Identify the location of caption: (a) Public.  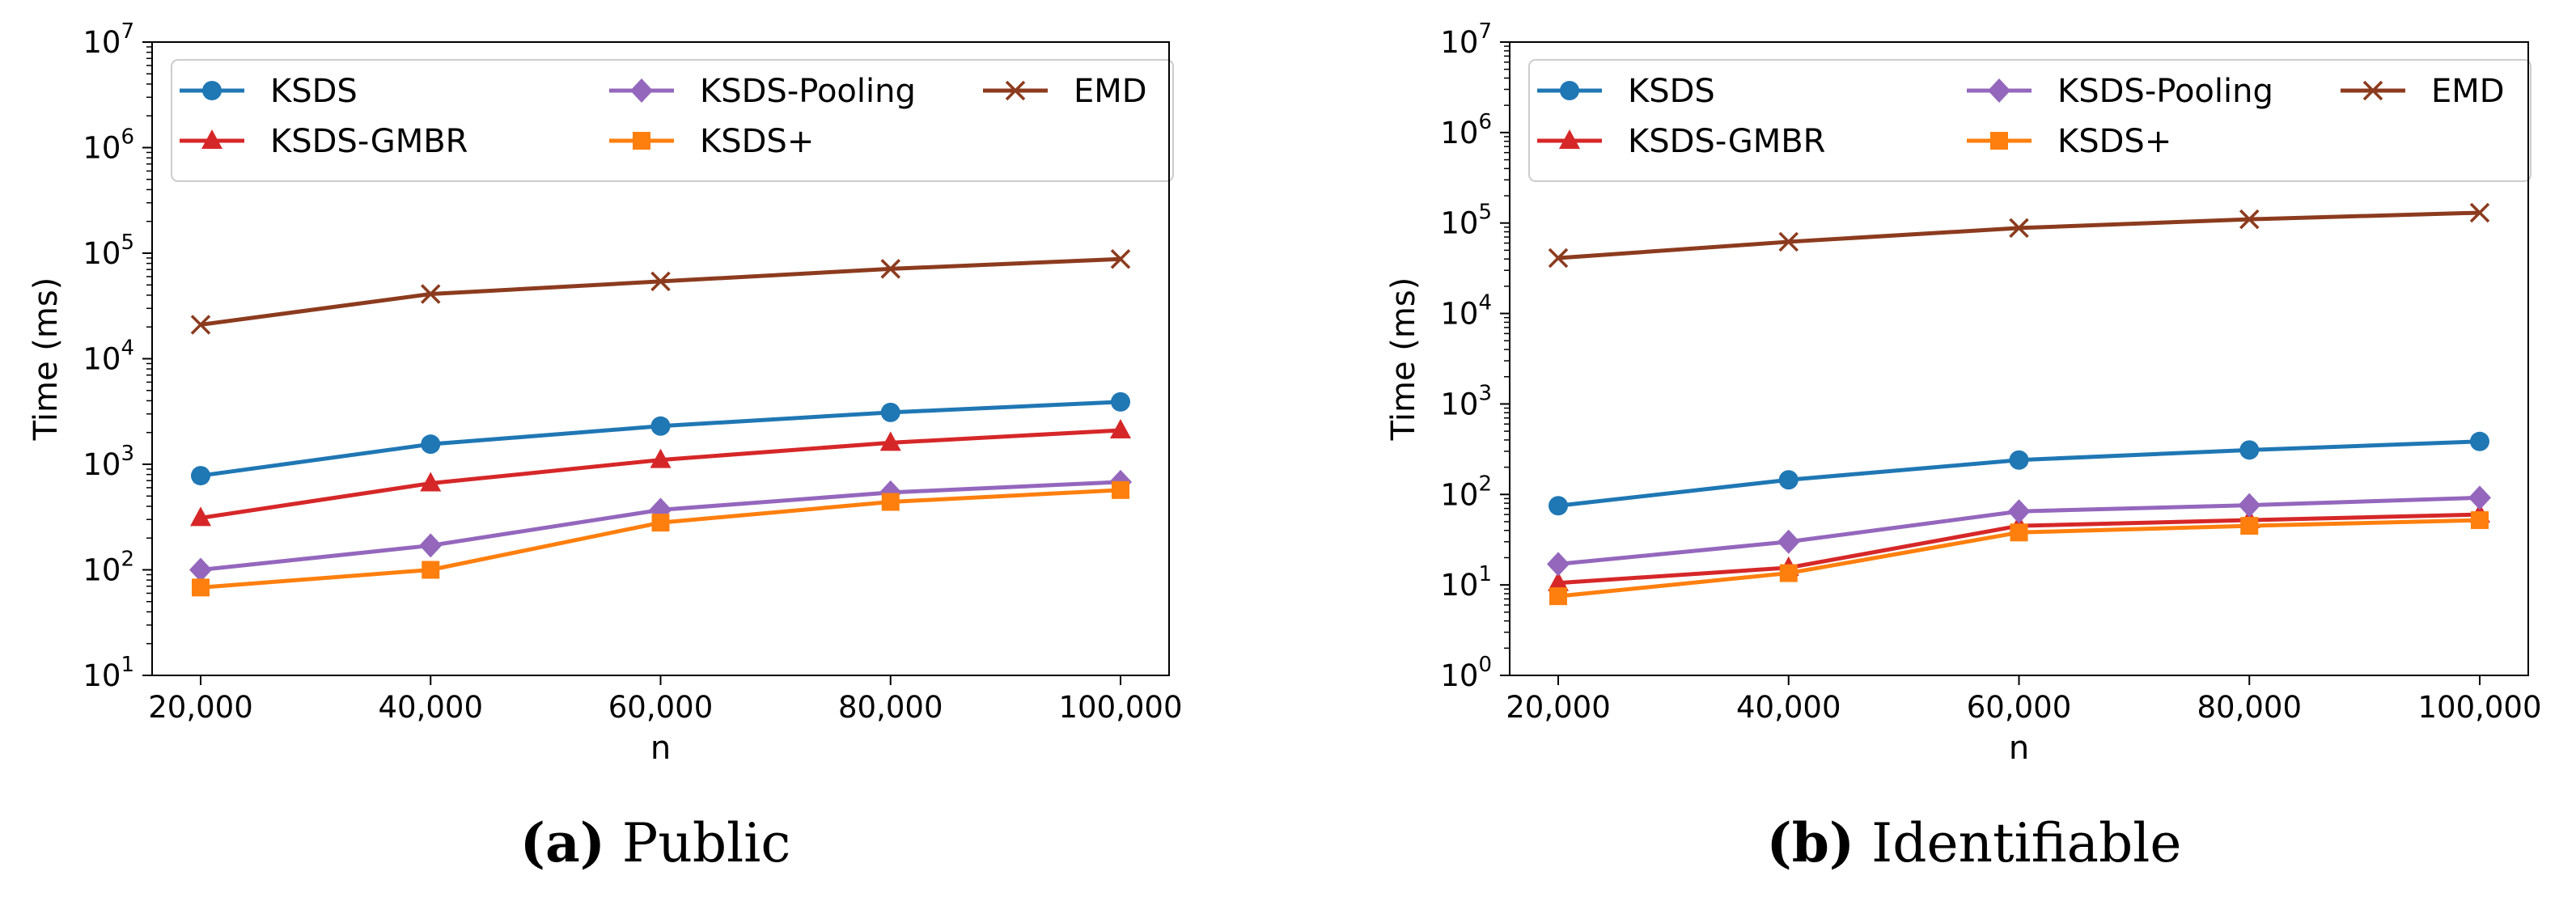
(655, 842).